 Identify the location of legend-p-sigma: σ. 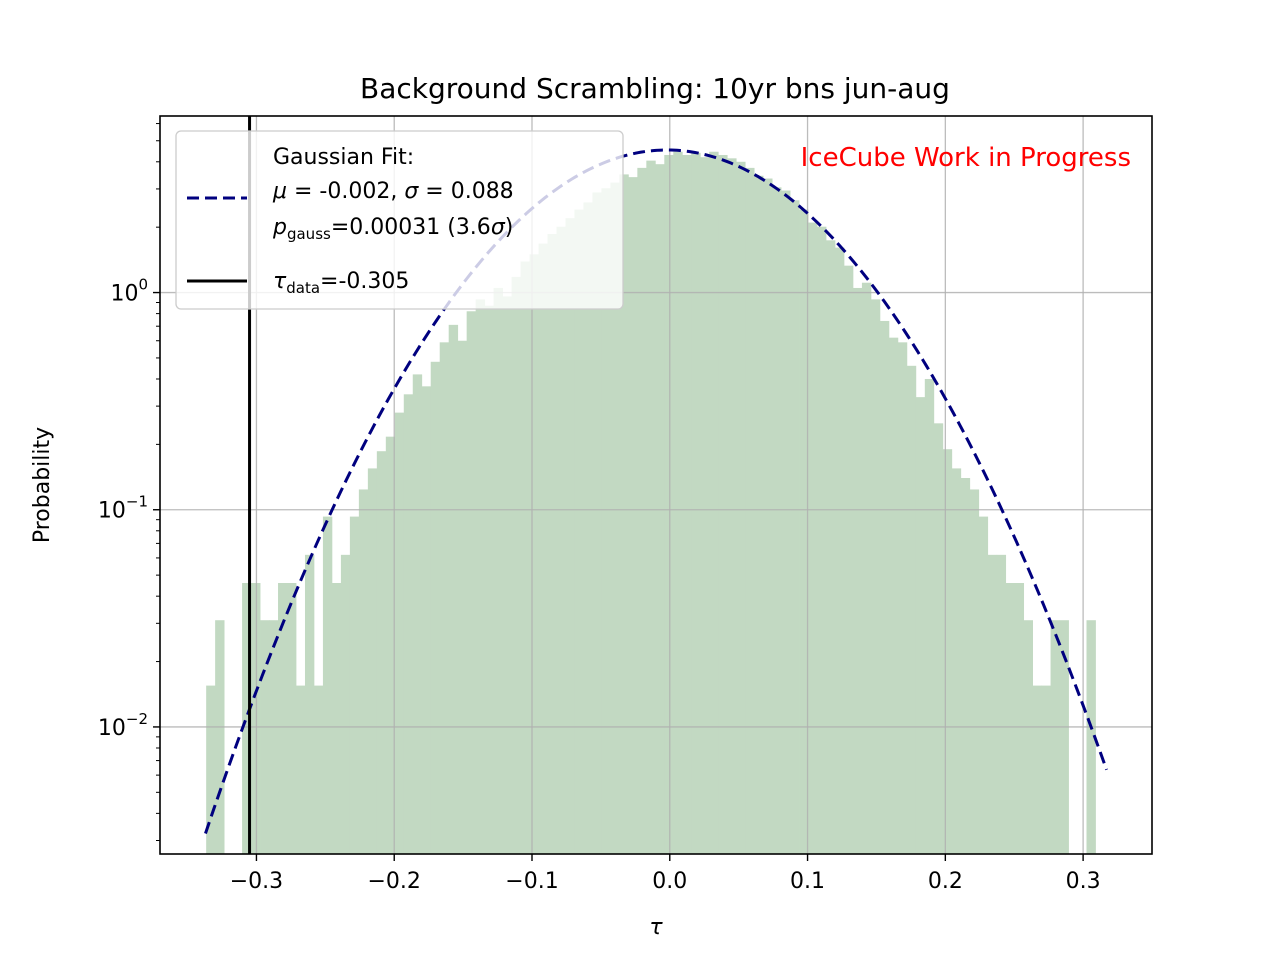
(498, 227).